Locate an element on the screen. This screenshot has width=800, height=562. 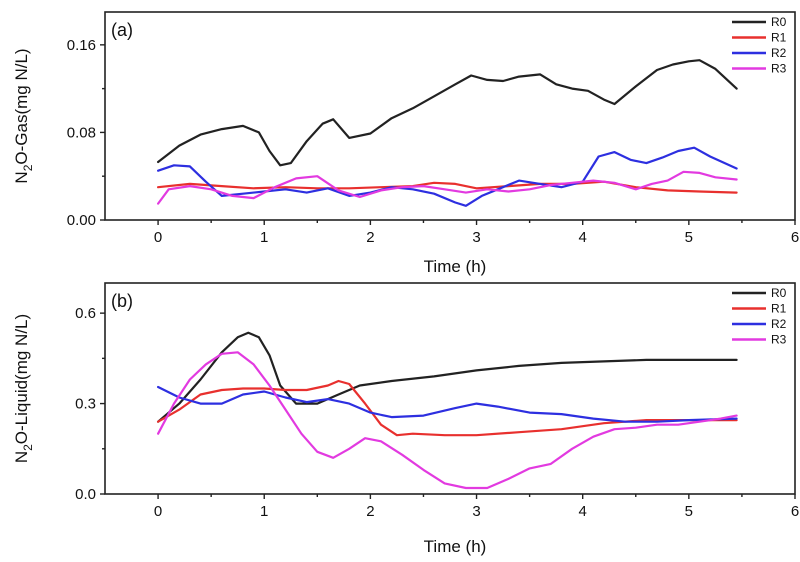
y-axis-title-rest: O-Liquid(mg N/L) is located at coordinates (21, 379).